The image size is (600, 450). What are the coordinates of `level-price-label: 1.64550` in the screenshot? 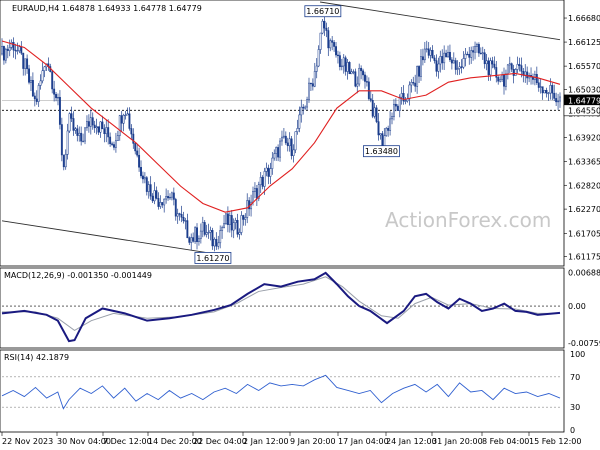 It's located at (584, 110).